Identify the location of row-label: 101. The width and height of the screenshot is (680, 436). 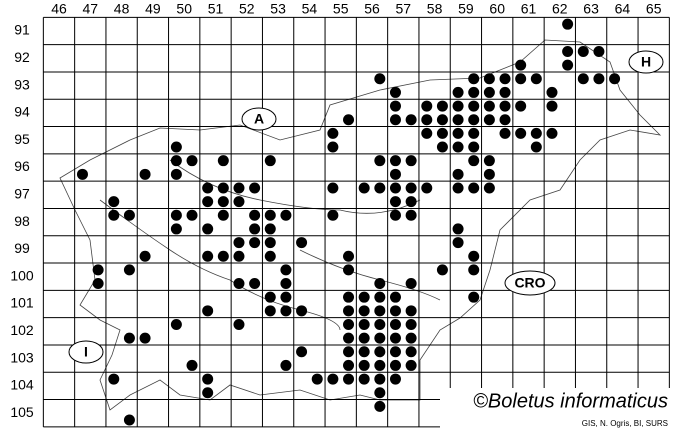
(22, 303).